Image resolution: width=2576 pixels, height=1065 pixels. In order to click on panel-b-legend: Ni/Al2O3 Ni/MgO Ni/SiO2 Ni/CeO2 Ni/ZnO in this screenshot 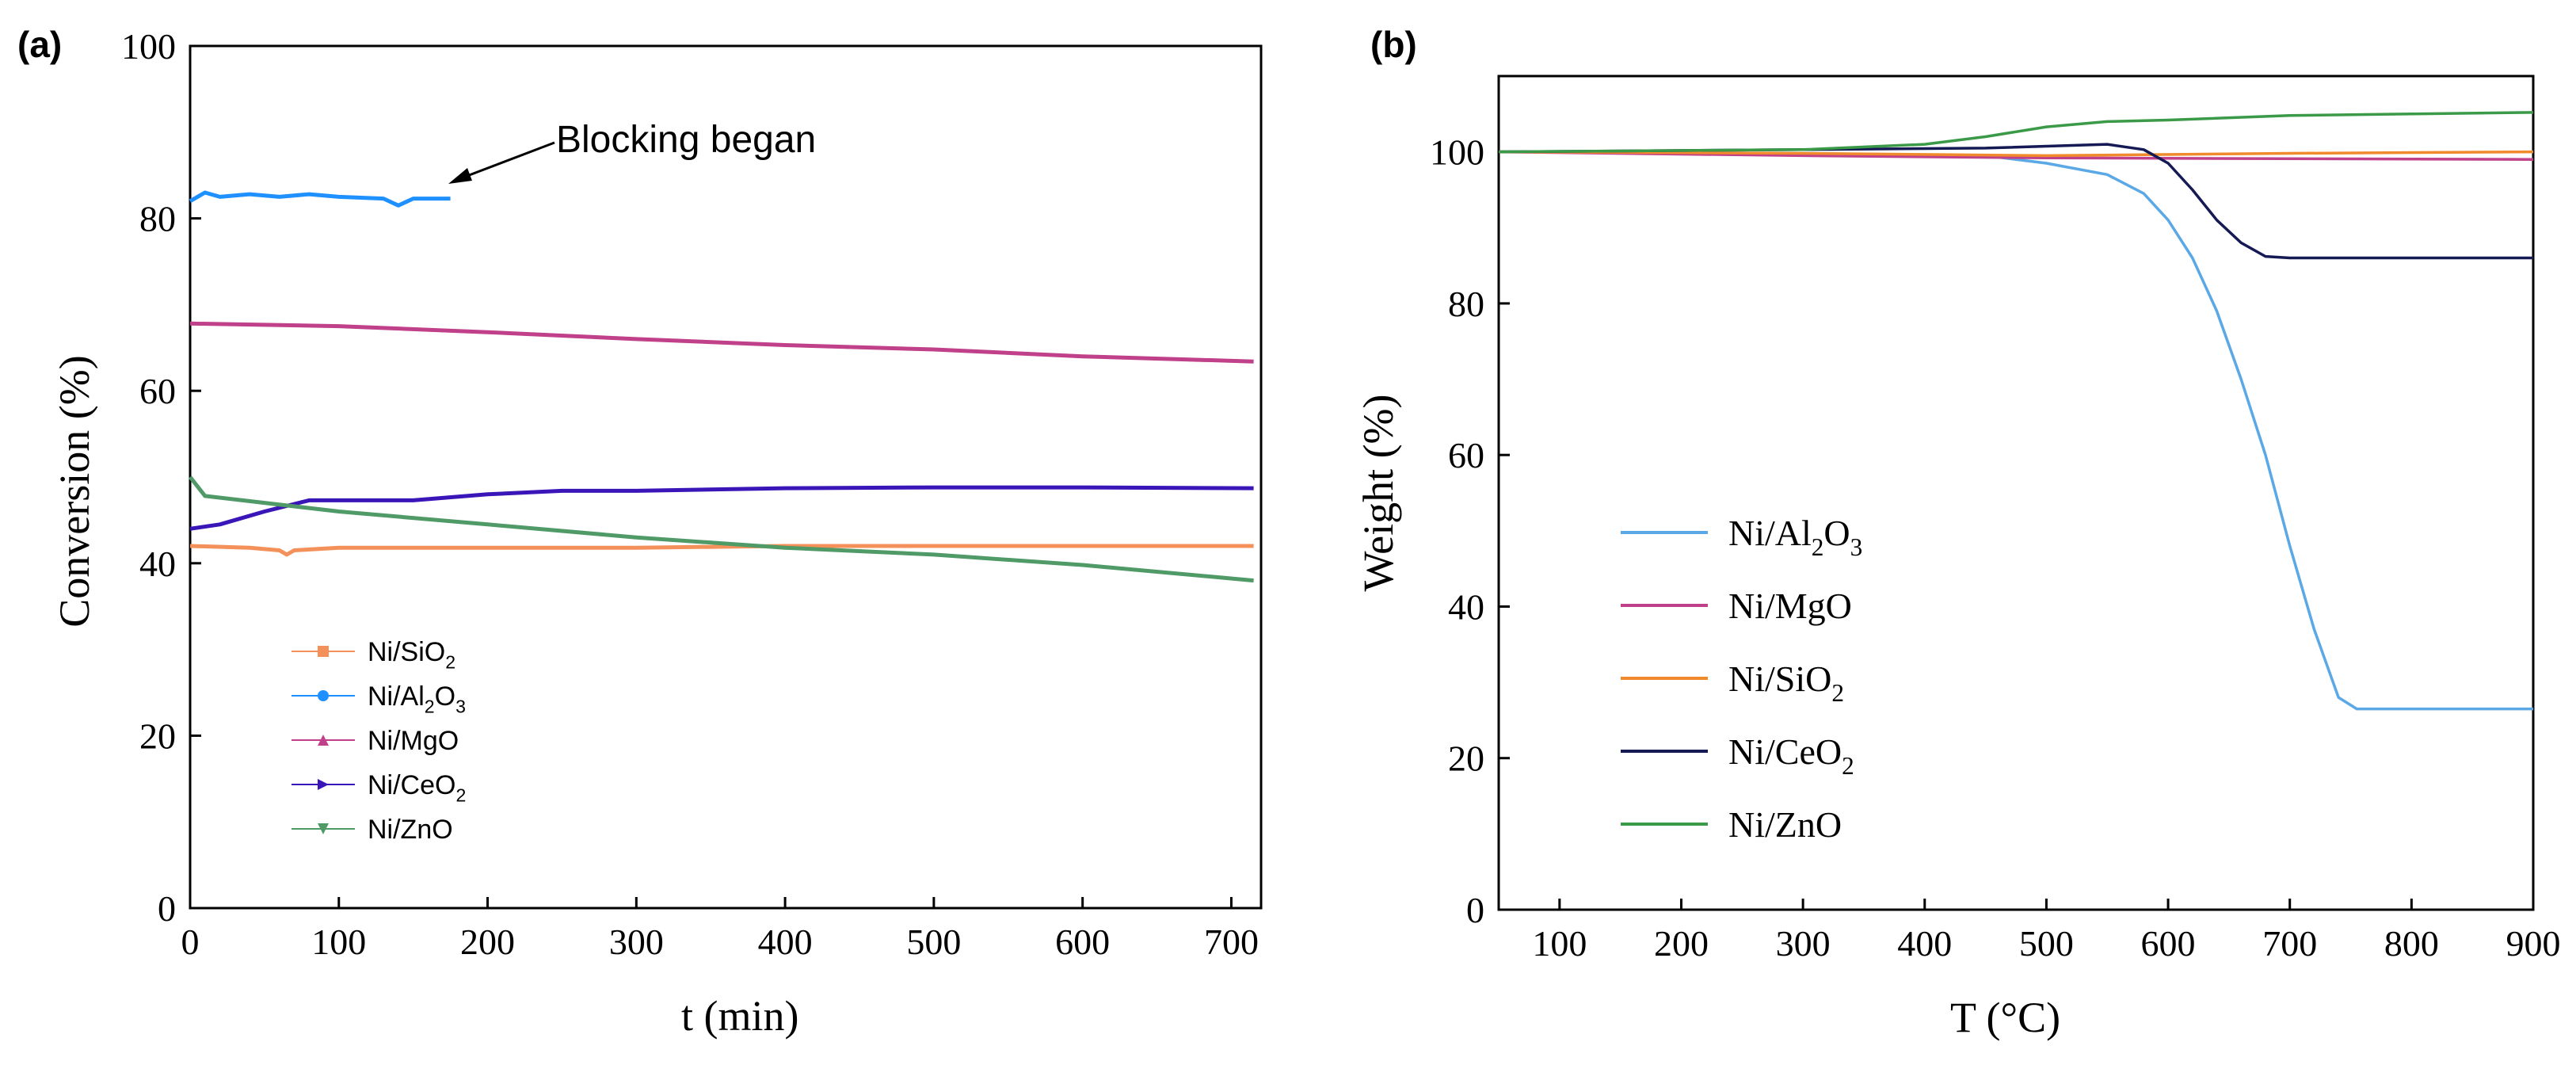, I will do `click(1741, 679)`.